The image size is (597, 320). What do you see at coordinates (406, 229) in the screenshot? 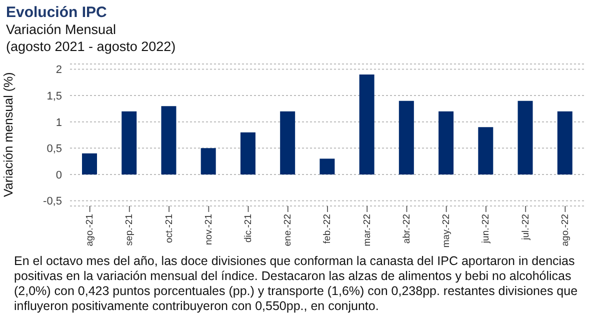
I see `x-tick-label: abr.-22` at bounding box center [406, 229].